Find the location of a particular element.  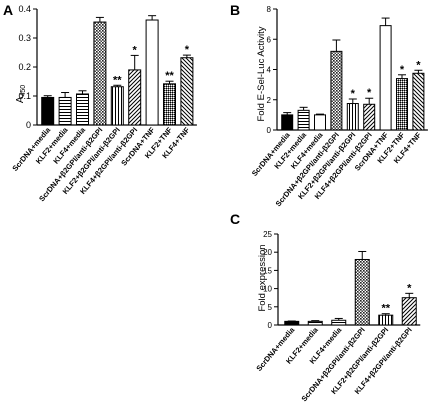

panel-c-y-tick-label: 5 is located at coordinates (270, 307).